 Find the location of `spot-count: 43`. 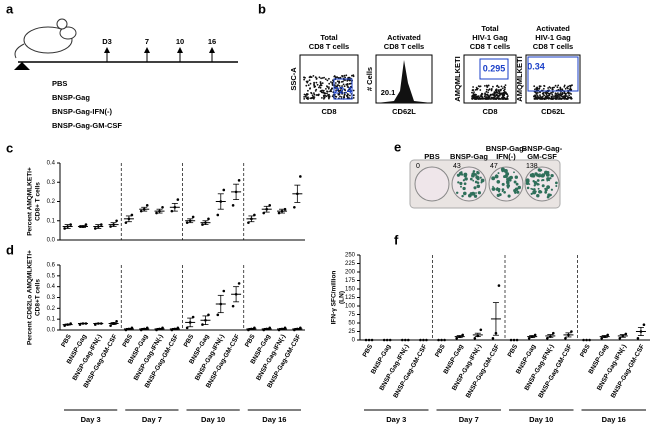

spot-count: 43 is located at coordinates (457, 166).